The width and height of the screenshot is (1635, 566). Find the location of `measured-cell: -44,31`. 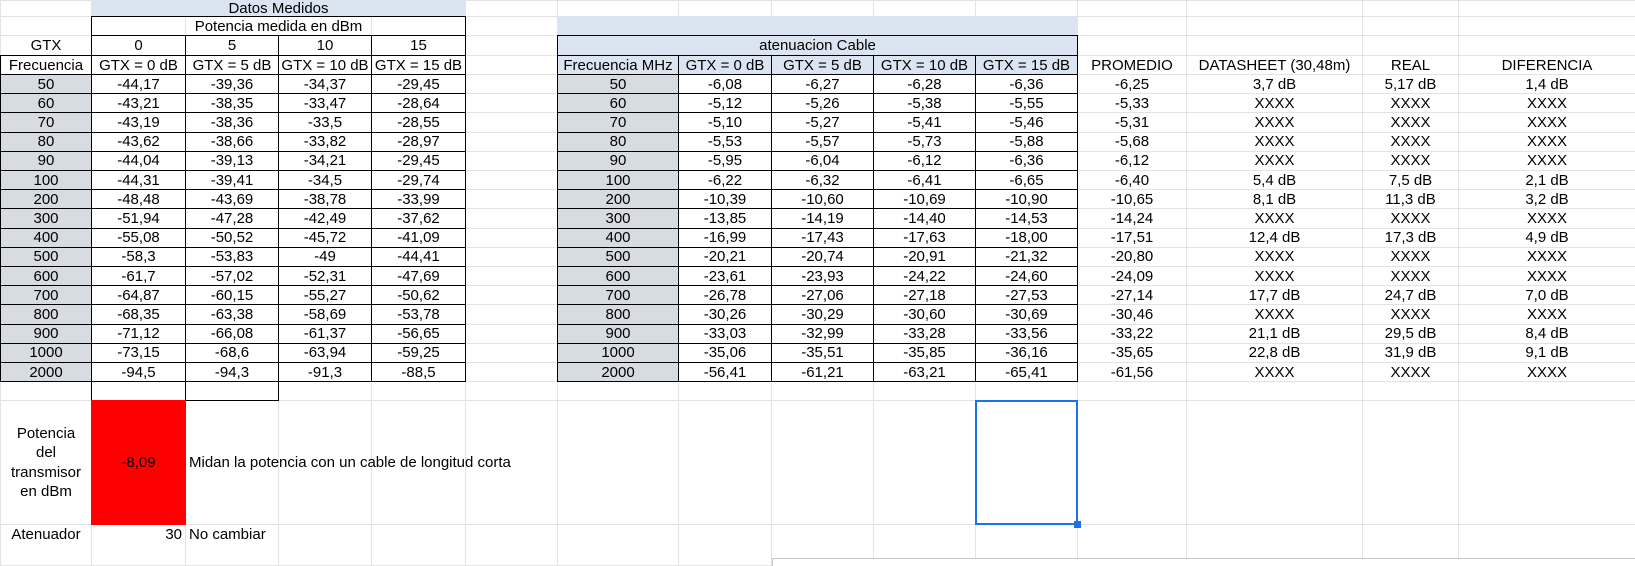

measured-cell: -44,31 is located at coordinates (138, 180).